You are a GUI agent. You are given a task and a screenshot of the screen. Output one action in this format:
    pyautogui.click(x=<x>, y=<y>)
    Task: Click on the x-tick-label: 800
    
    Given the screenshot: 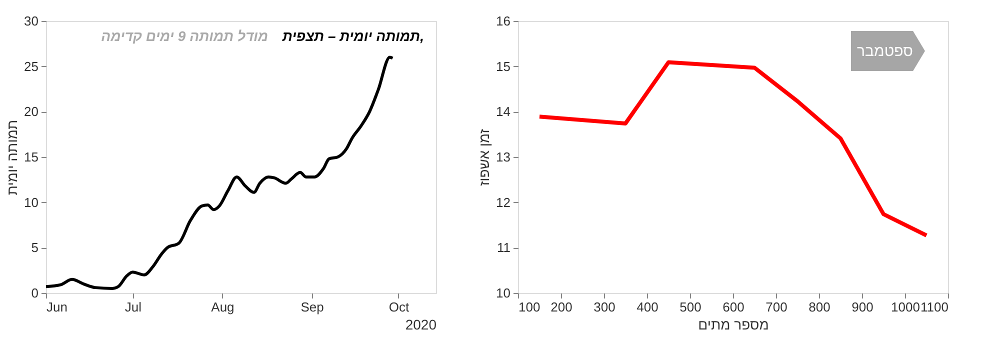 What is the action you would take?
    pyautogui.click(x=819, y=307)
    